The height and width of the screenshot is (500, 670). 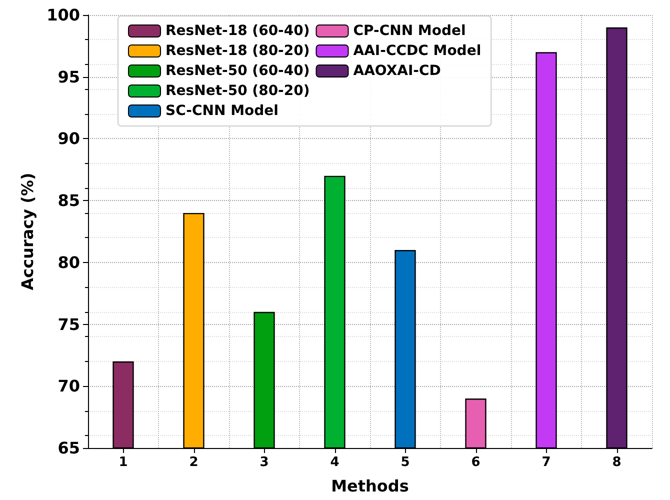 What do you see at coordinates (617, 462) in the screenshot?
I see `x-tick-label: 8` at bounding box center [617, 462].